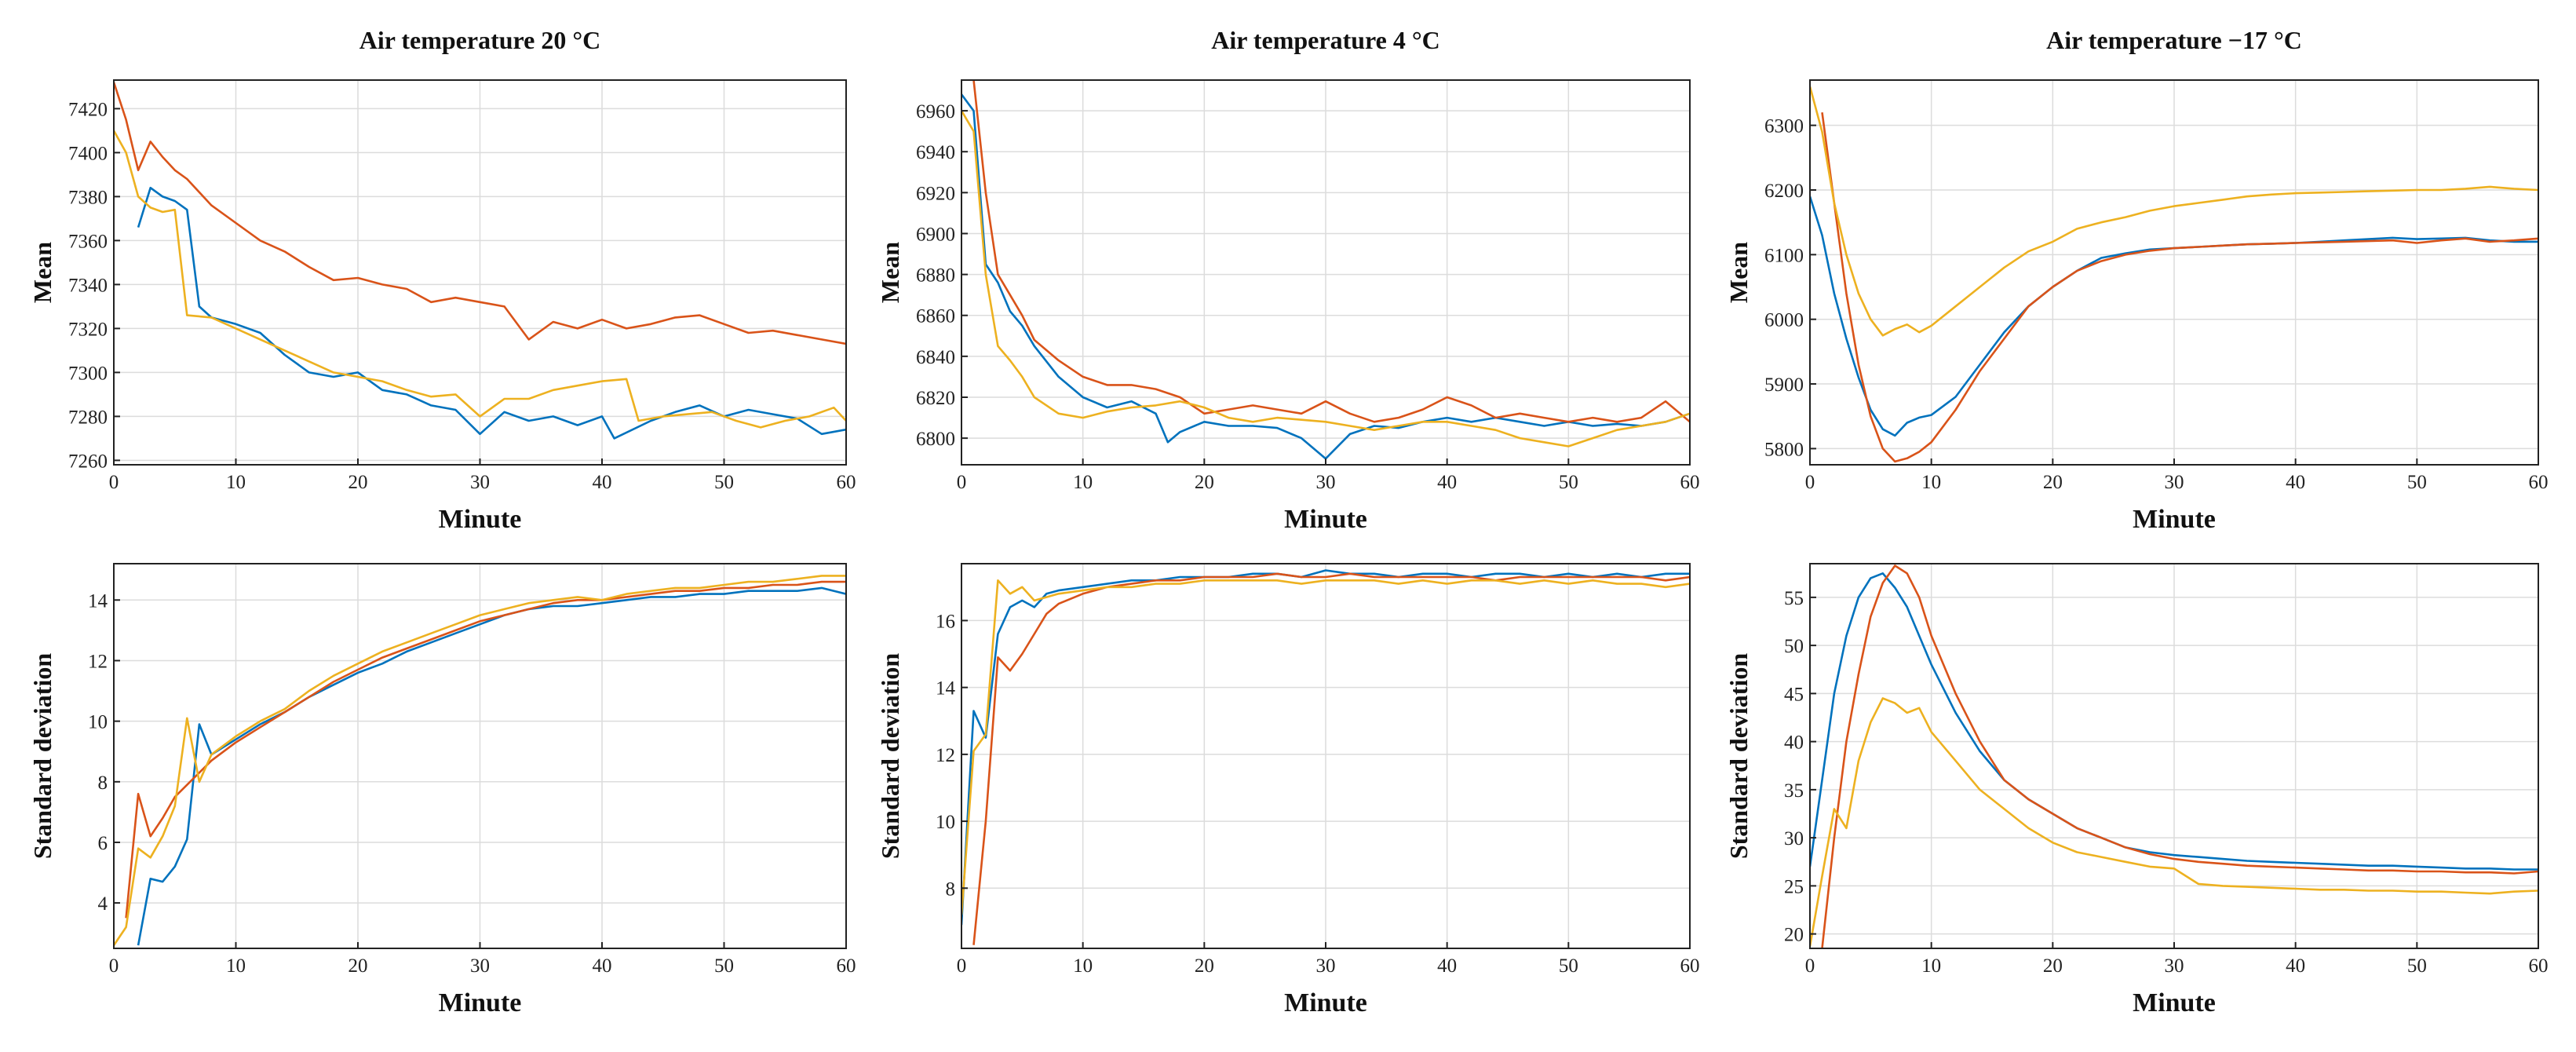 The height and width of the screenshot is (1052, 2576). What do you see at coordinates (88, 373) in the screenshot?
I see `y-tick-label: 7300` at bounding box center [88, 373].